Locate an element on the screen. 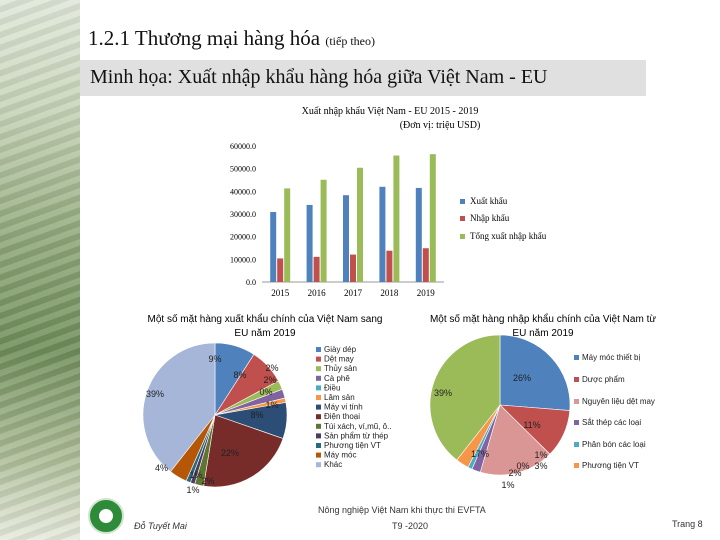 Image resolution: width=720 pixels, height=540 pixels. author-name: Đỗ Tuyết Mai is located at coordinates (160, 526).